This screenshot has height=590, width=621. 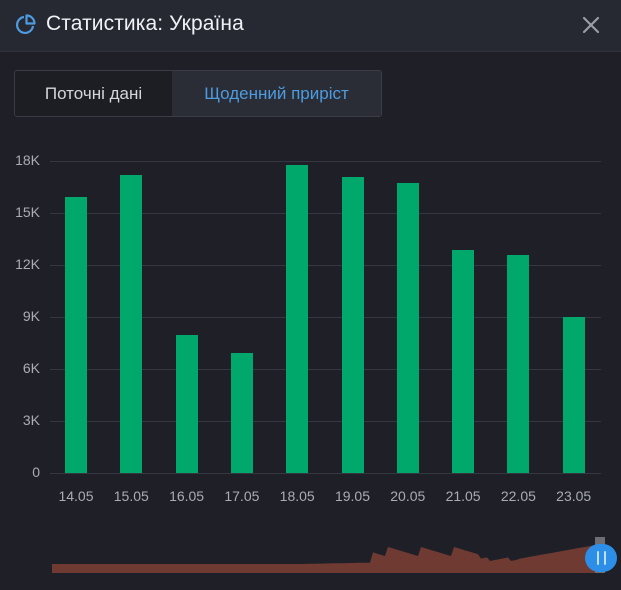 I want to click on bar-17.05, so click(x=241, y=413).